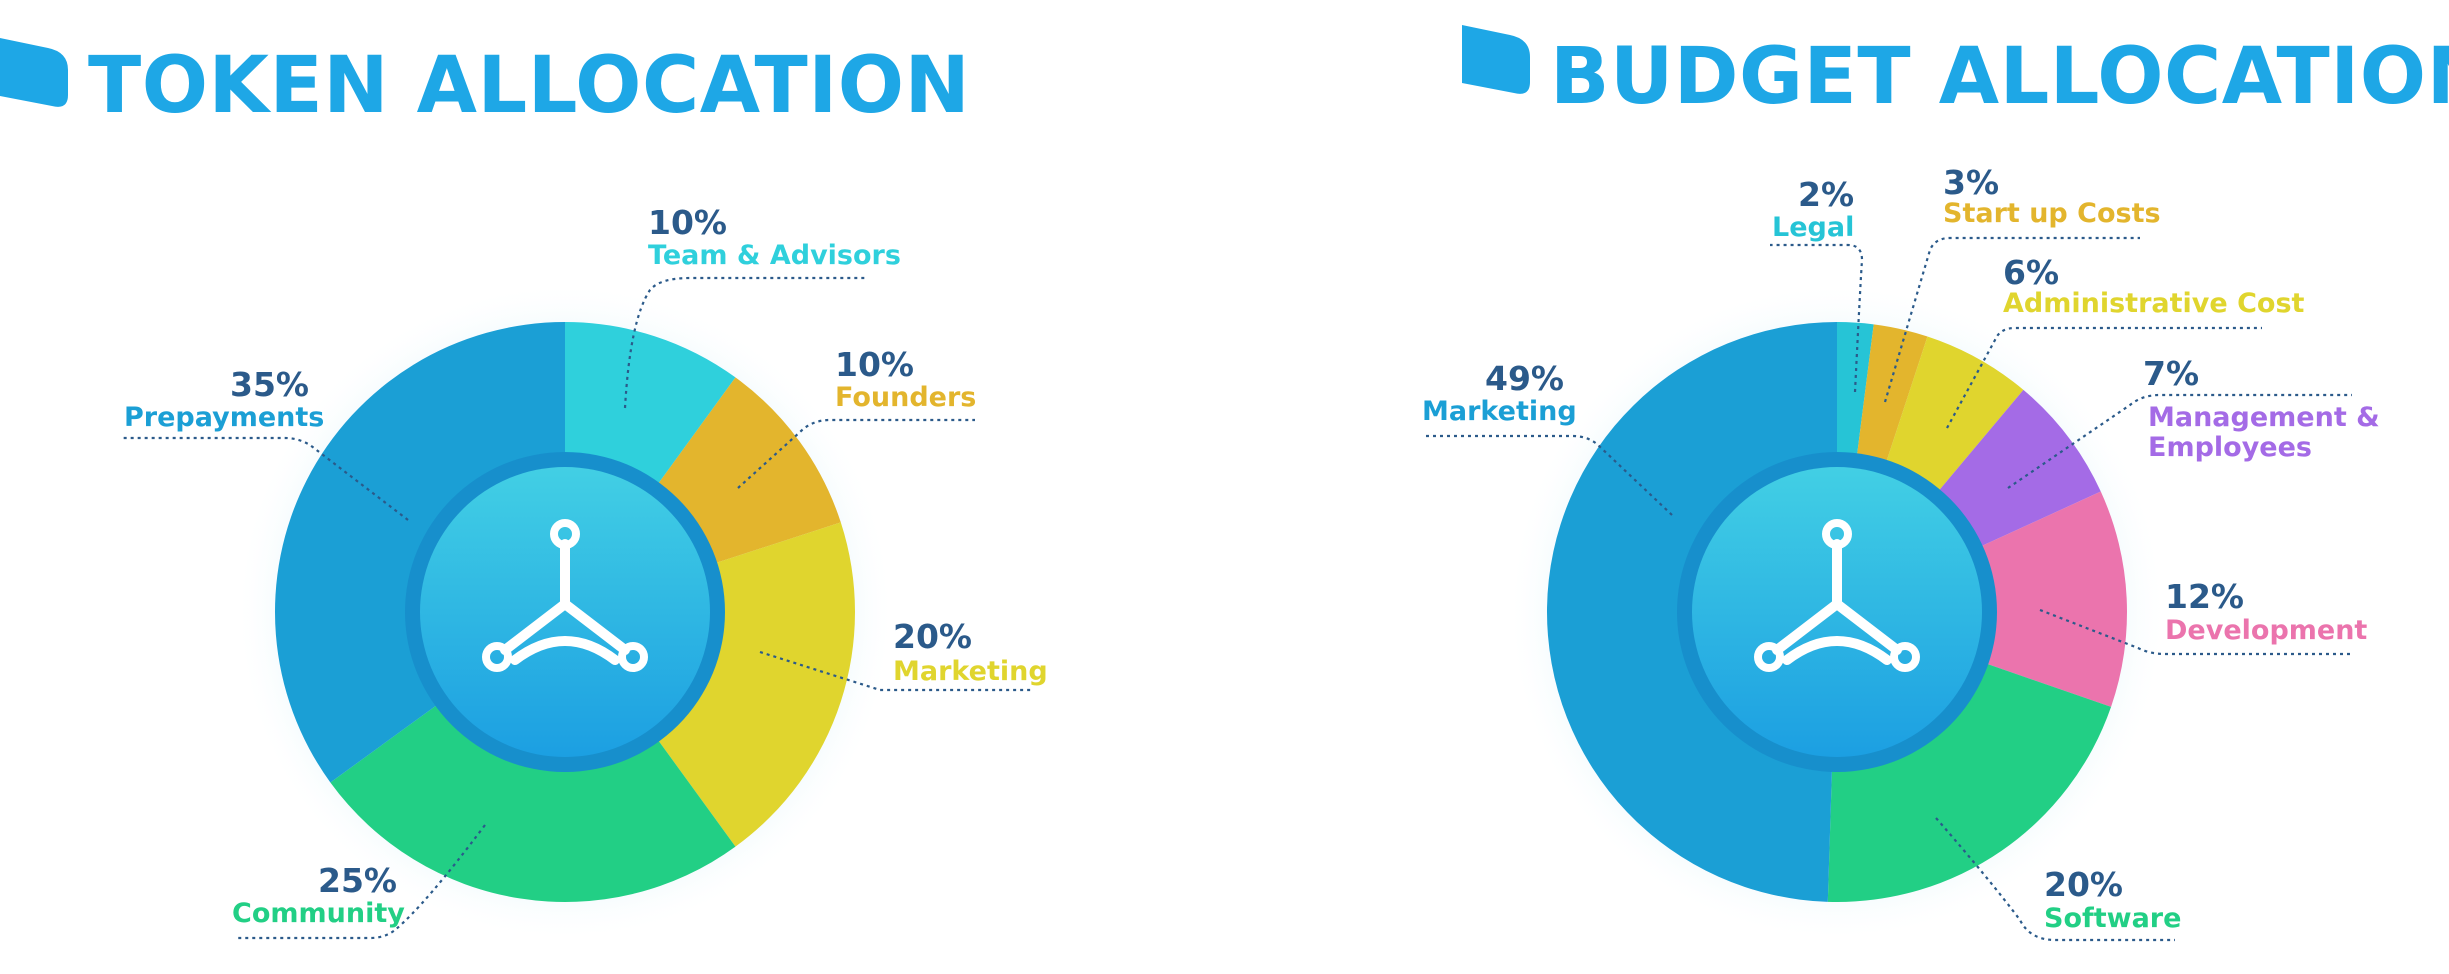  I want to click on category-label: Development, so click(2266, 630).